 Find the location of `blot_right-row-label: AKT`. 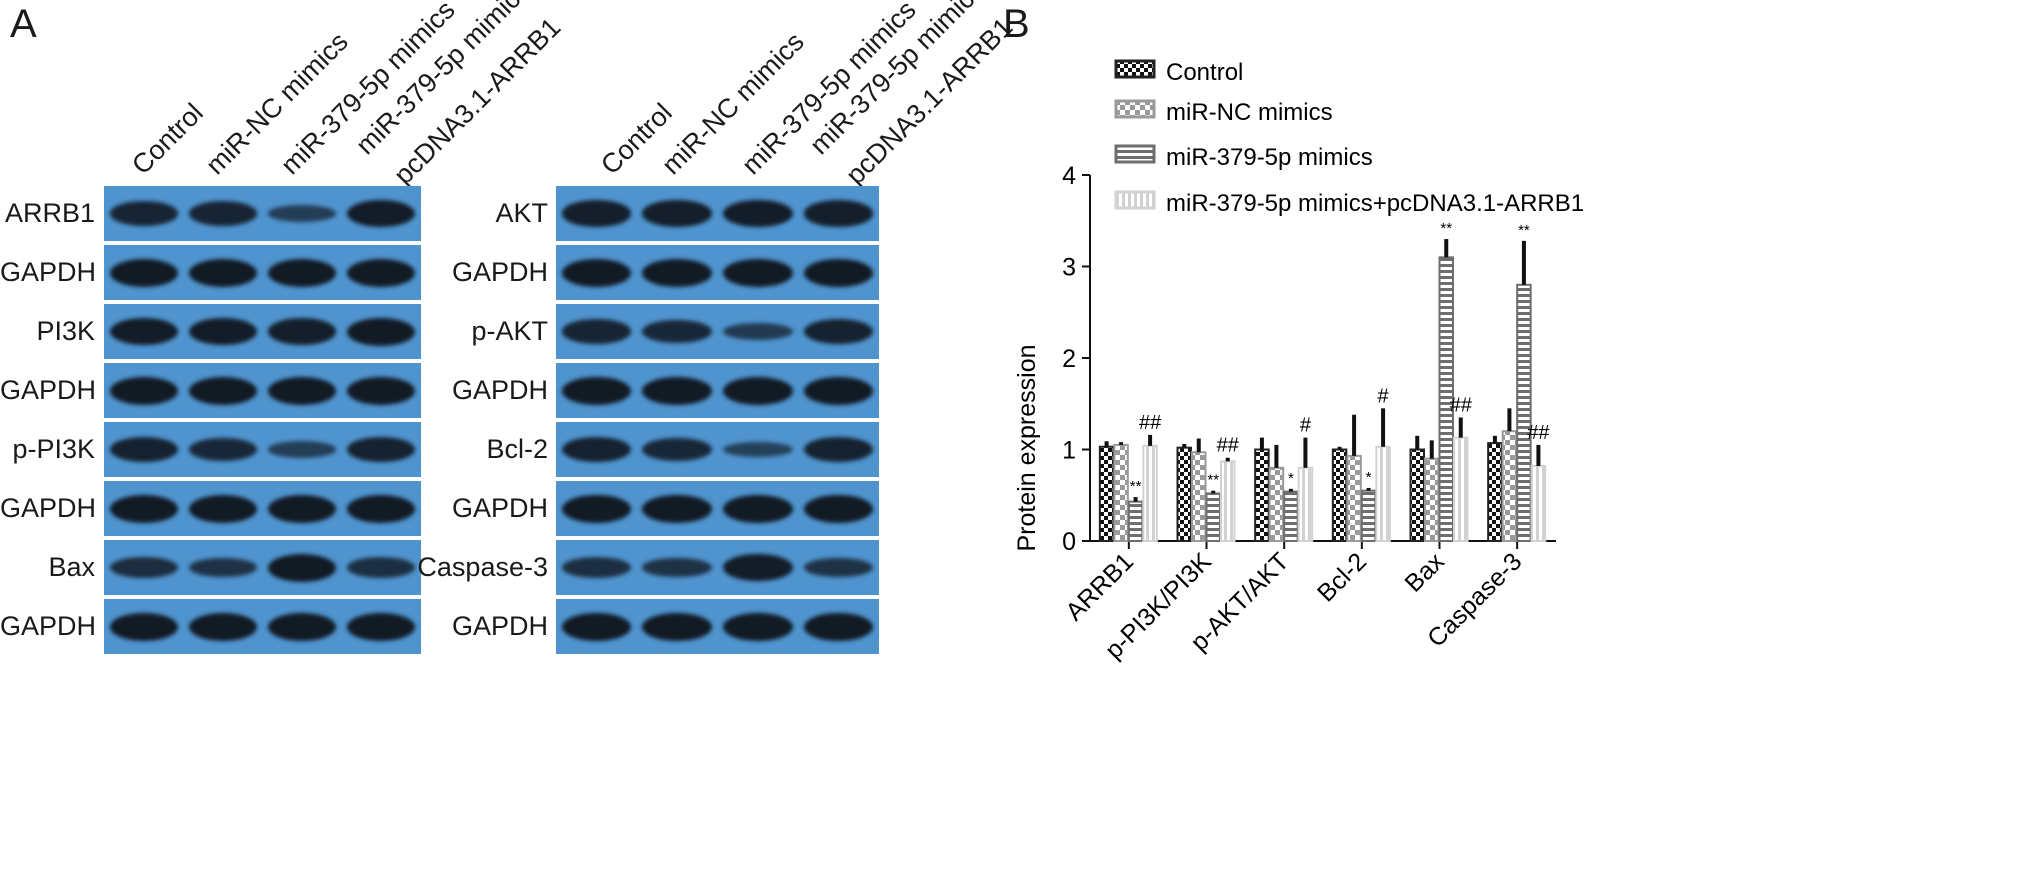

blot_right-row-label: AKT is located at coordinates (521, 213).